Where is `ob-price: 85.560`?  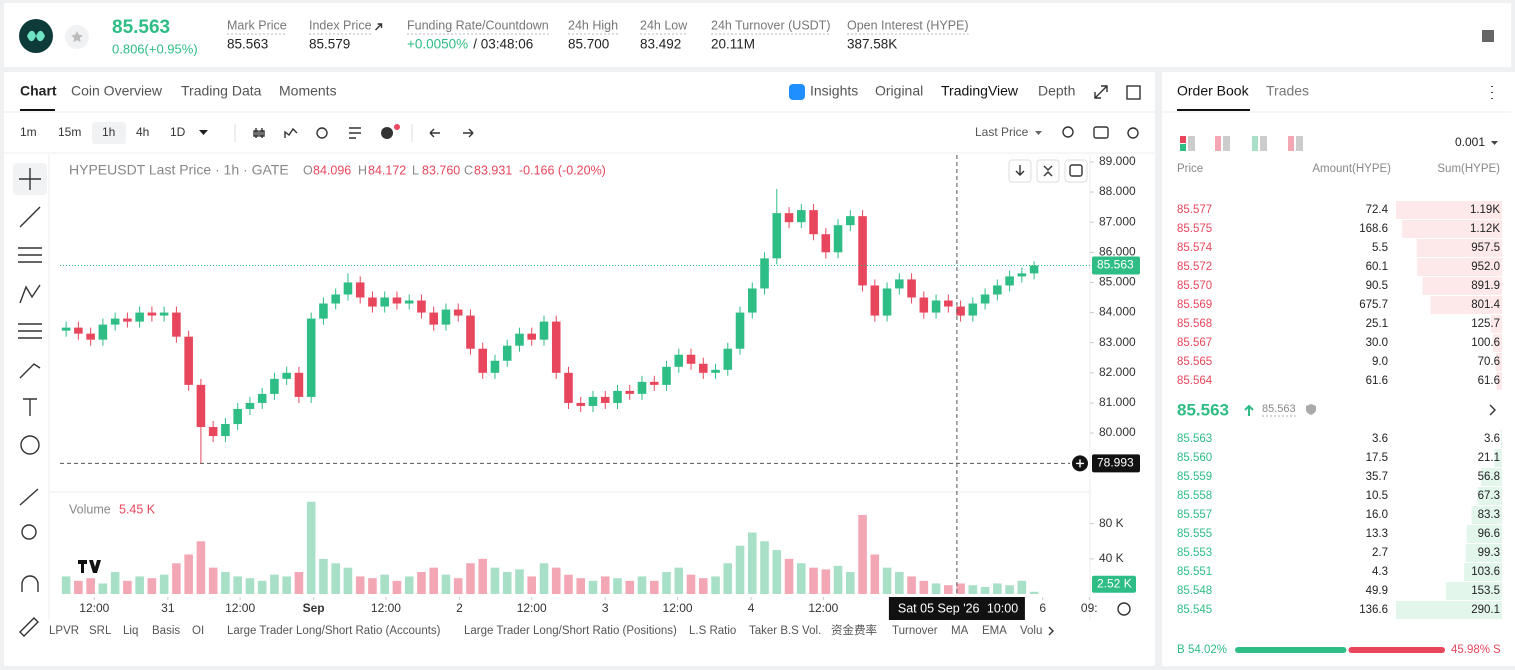 ob-price: 85.560 is located at coordinates (1194, 458).